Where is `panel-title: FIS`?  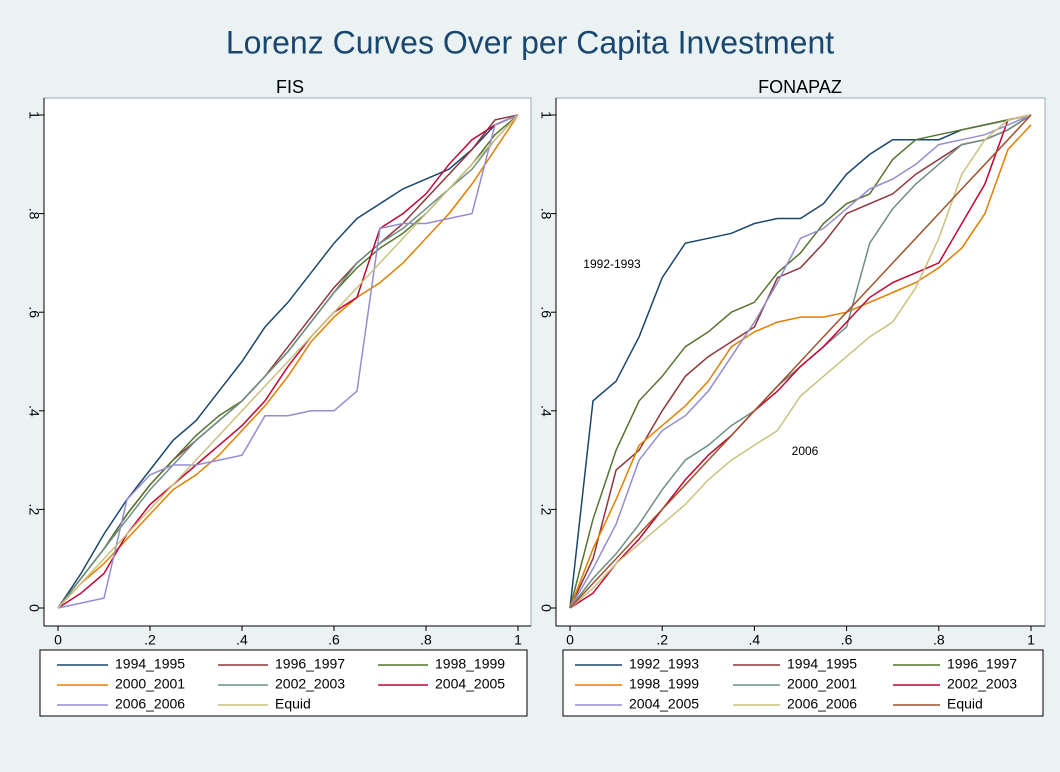 panel-title: FIS is located at coordinates (290, 87).